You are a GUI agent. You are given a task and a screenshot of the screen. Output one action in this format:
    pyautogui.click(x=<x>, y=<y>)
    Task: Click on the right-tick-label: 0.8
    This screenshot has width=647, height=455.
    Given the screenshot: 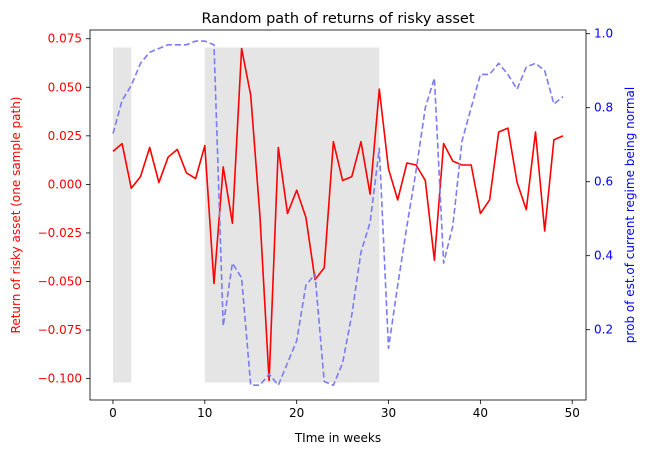 What is the action you would take?
    pyautogui.click(x=603, y=108)
    